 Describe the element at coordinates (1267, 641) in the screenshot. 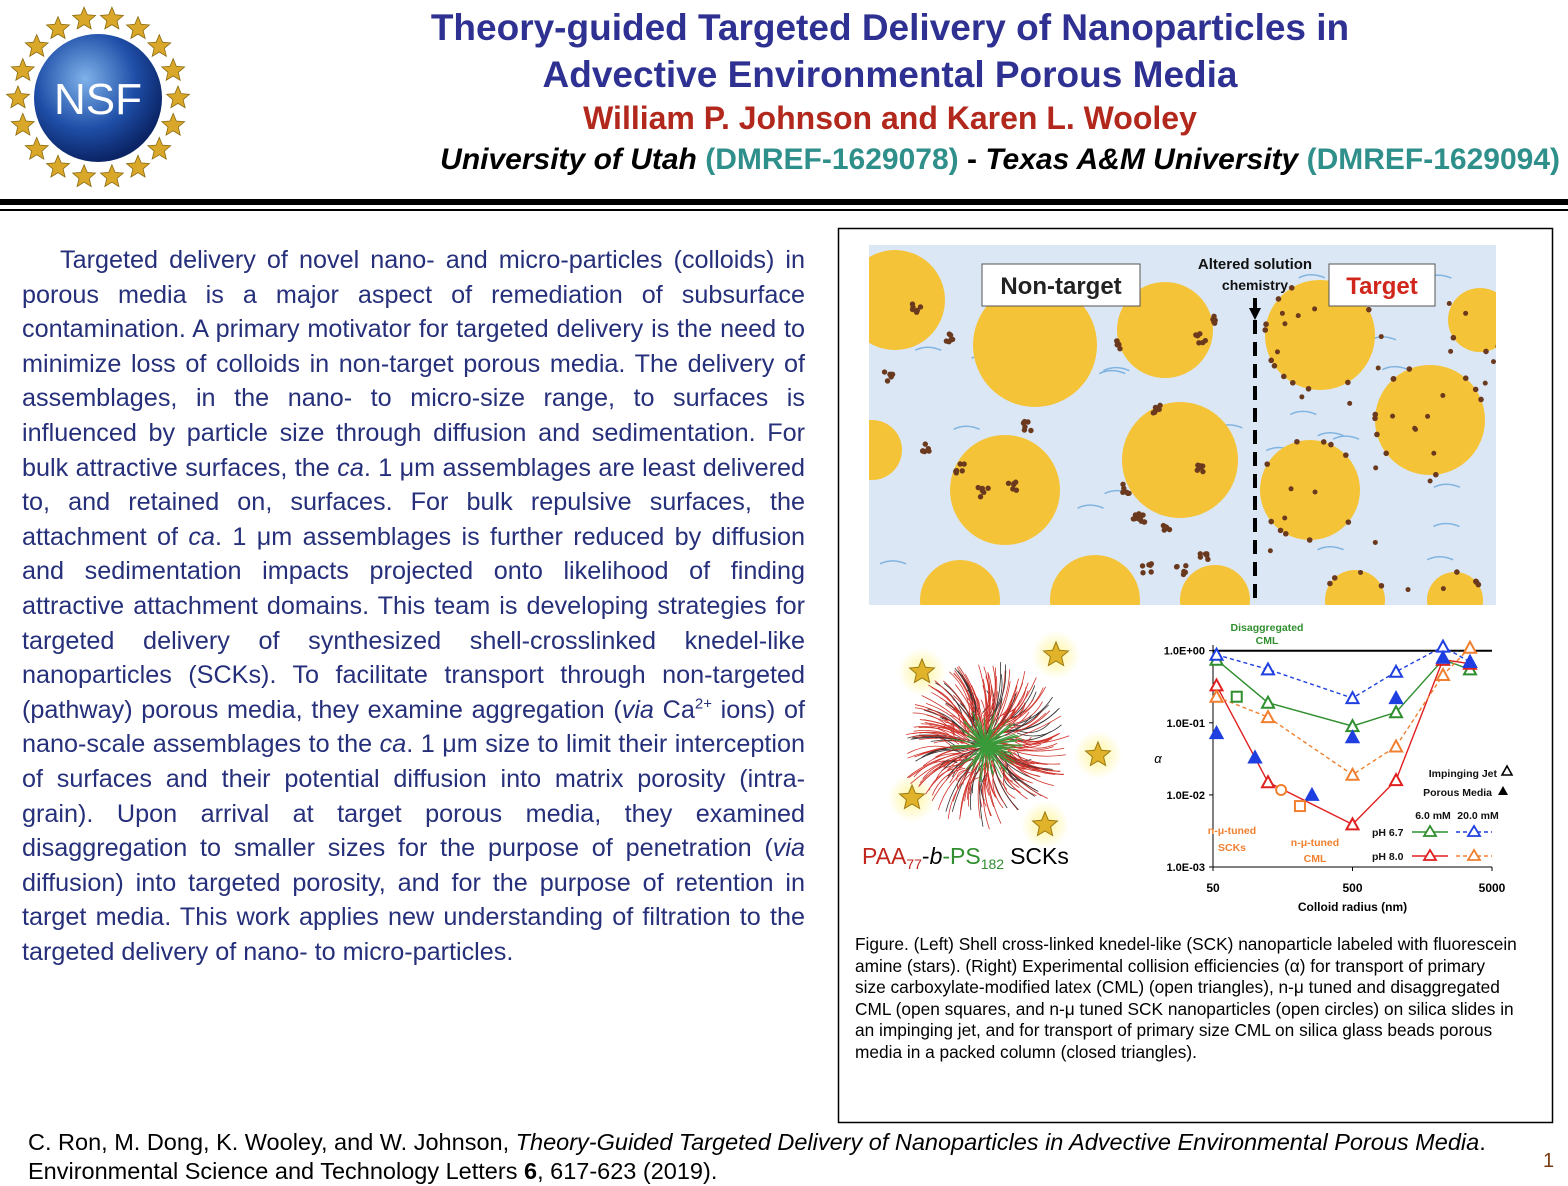

I see `annotation: CML` at that location.